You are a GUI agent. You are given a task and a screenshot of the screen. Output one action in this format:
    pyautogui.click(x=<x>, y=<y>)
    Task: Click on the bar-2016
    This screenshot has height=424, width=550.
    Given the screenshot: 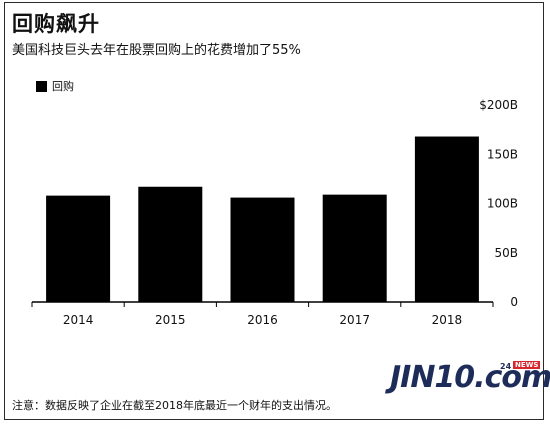 What is the action you would take?
    pyautogui.click(x=262, y=249)
    